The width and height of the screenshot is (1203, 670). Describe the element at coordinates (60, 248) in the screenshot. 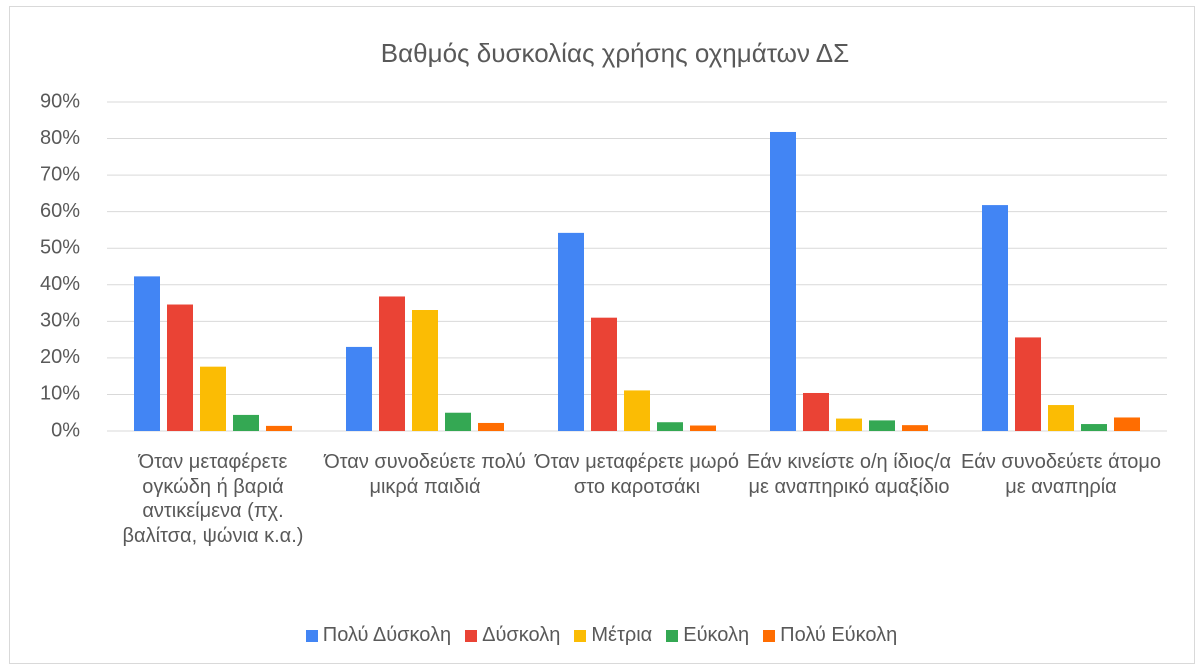

I see `y-tick-label: 50%` at that location.